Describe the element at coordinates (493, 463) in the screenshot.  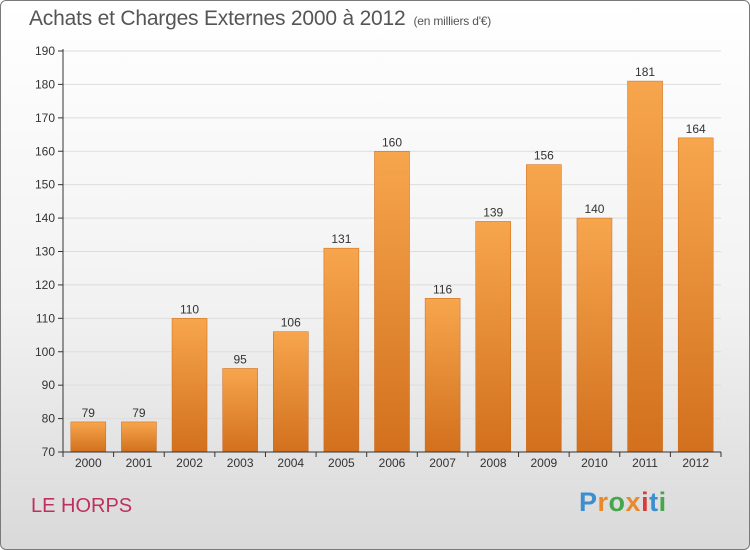
I see `x-tick-label: 2008` at that location.